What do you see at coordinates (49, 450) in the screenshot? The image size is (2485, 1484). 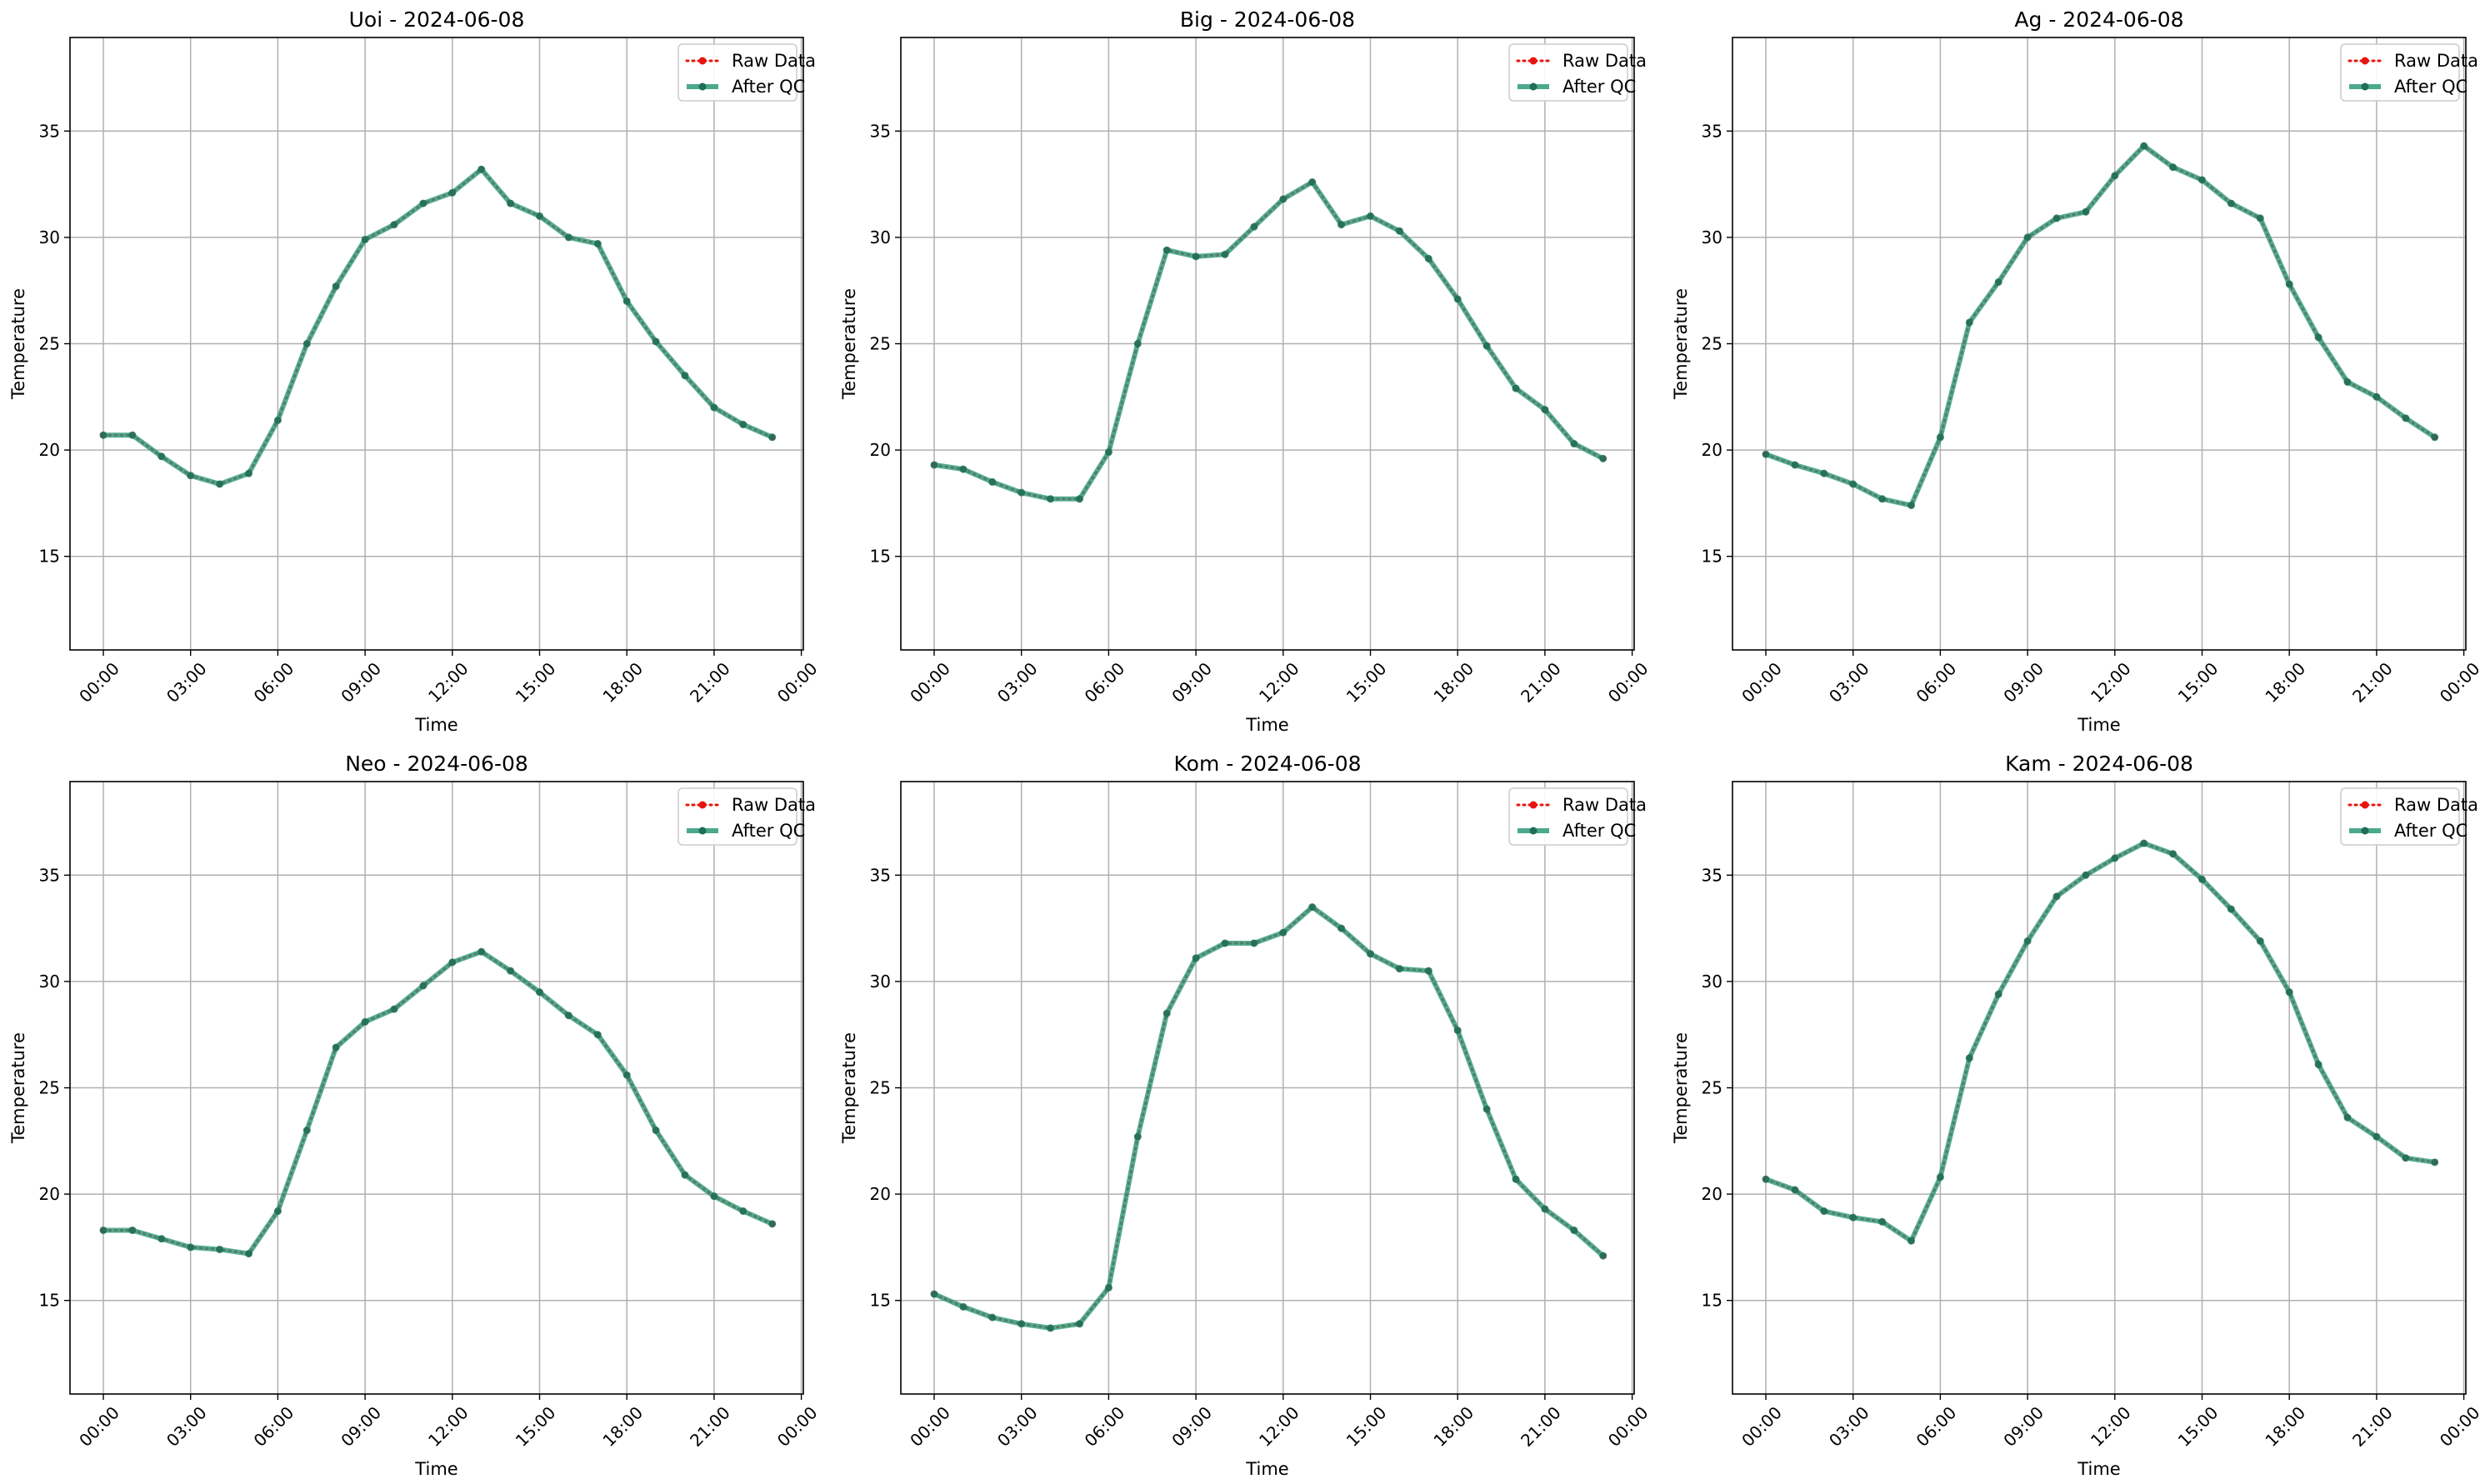 I see `y-tick-label: 20` at bounding box center [49, 450].